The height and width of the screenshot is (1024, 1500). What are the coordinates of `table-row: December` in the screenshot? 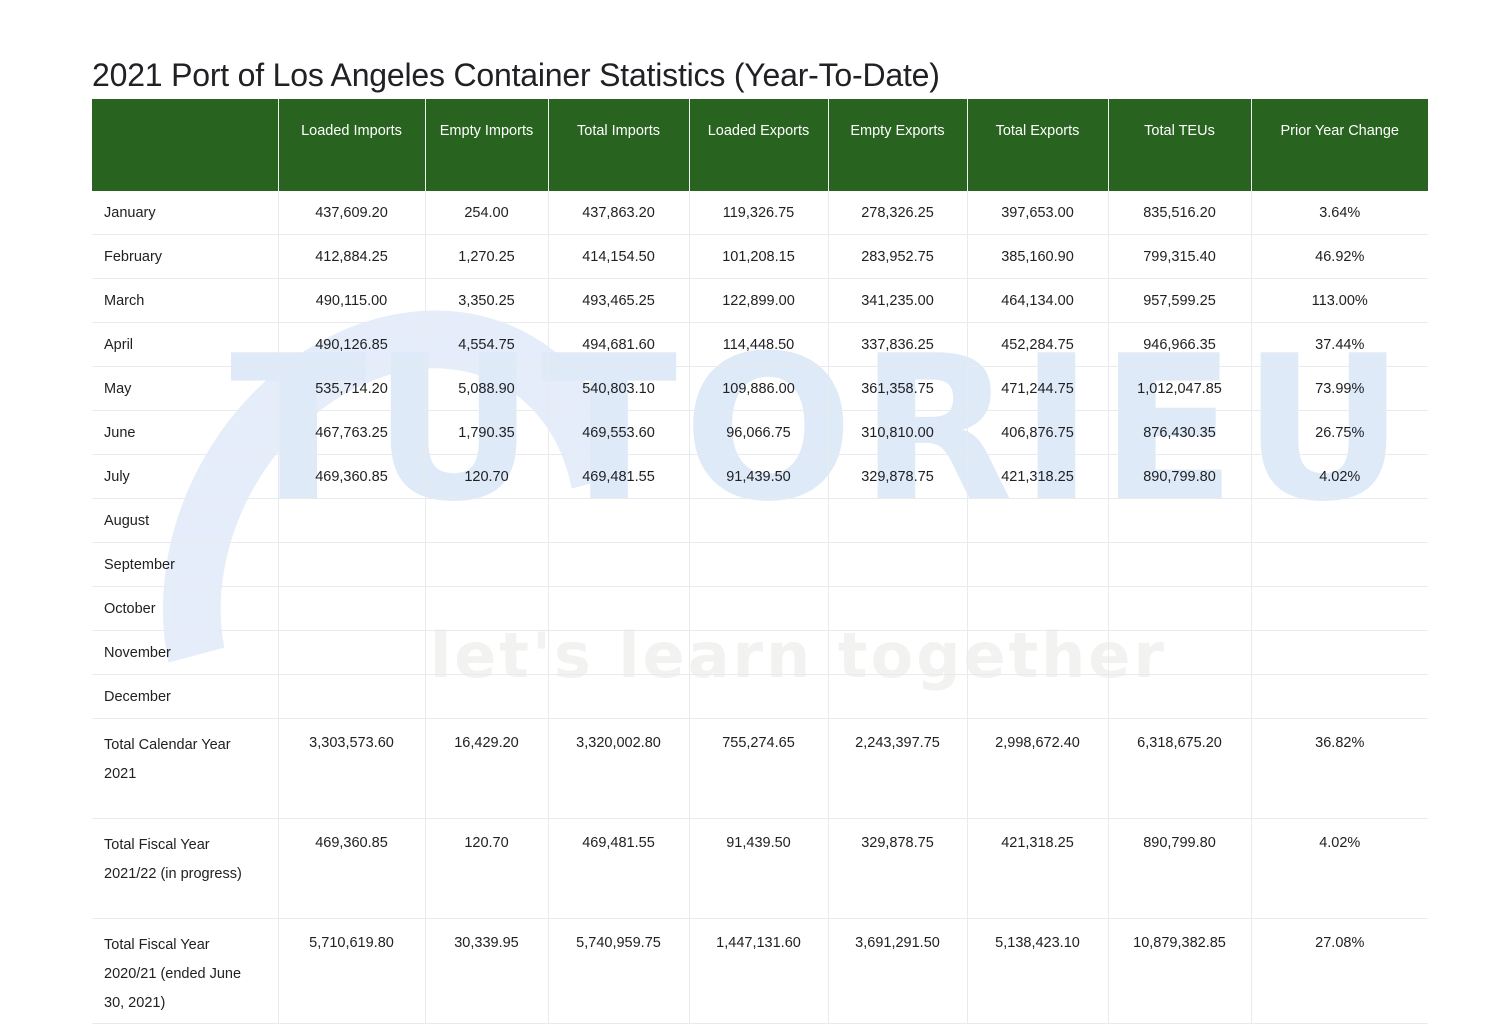 It's located at (760, 696).